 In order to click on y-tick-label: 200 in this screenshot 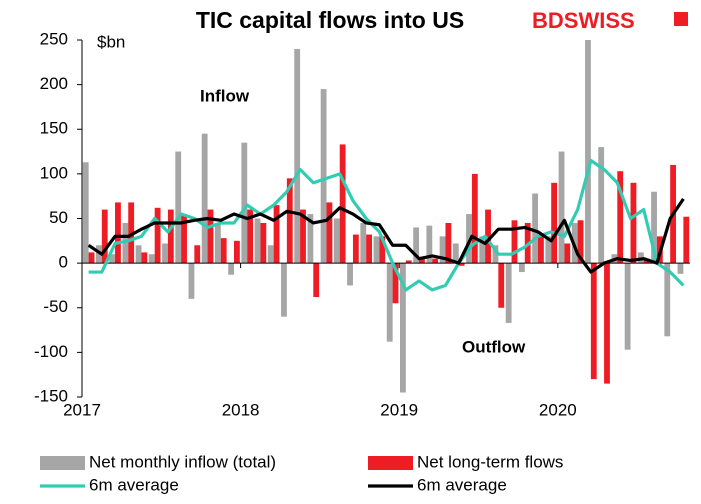, I will do `click(54, 83)`.